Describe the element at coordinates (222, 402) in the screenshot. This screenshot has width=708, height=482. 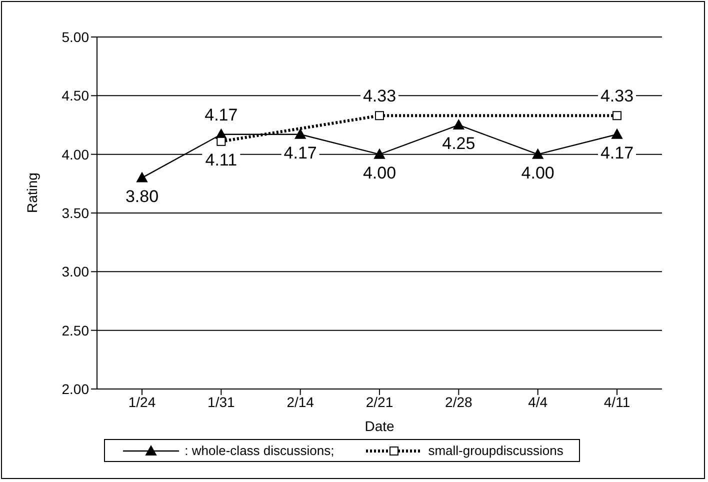
I see `x-tick-label: 1/31` at that location.